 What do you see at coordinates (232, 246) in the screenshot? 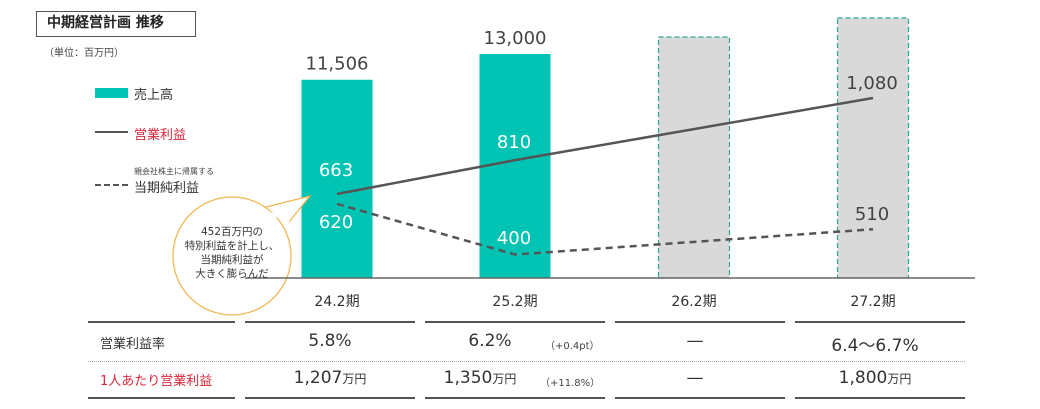
I see `callout-line: 特別利益を計上し、` at bounding box center [232, 246].